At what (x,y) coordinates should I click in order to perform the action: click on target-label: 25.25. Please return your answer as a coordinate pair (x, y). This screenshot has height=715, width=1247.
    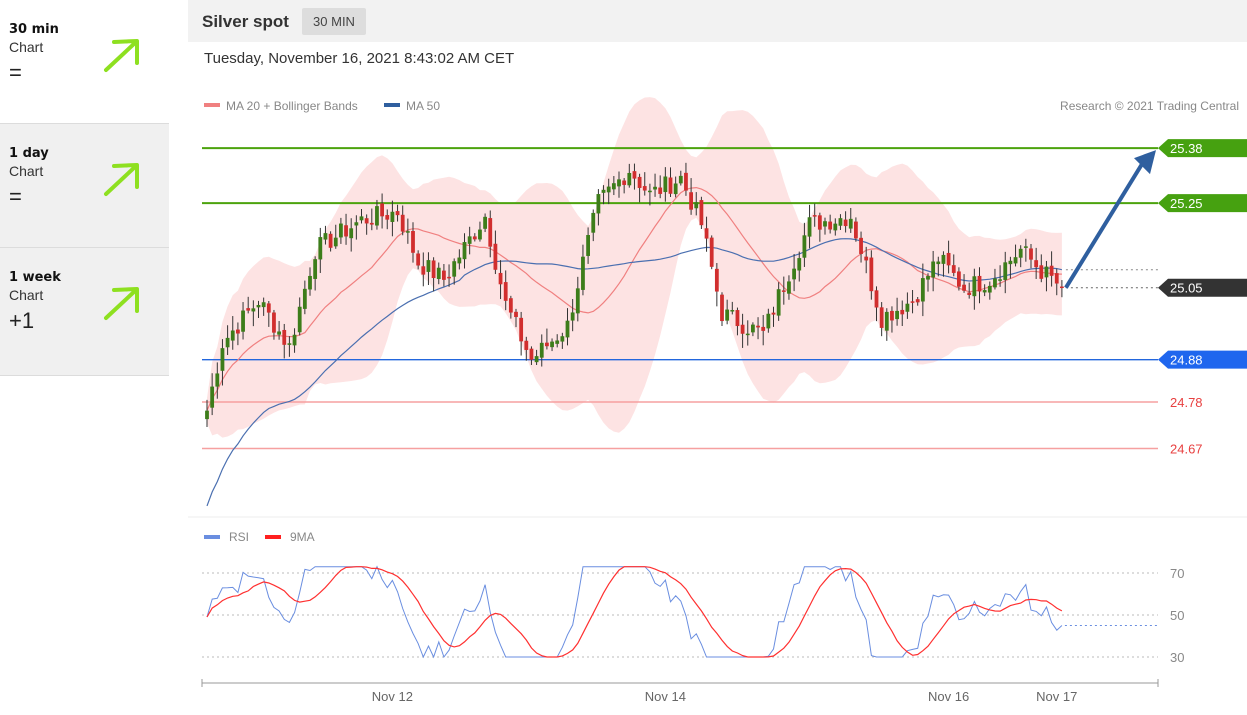
    Looking at the image, I should click on (1186, 203).